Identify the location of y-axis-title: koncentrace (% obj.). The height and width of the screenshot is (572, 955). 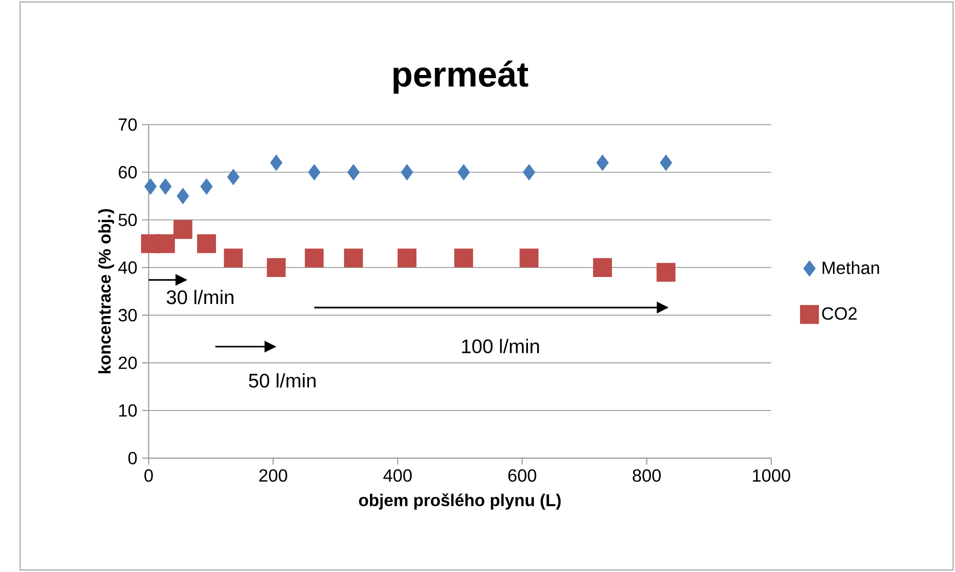
(106, 291).